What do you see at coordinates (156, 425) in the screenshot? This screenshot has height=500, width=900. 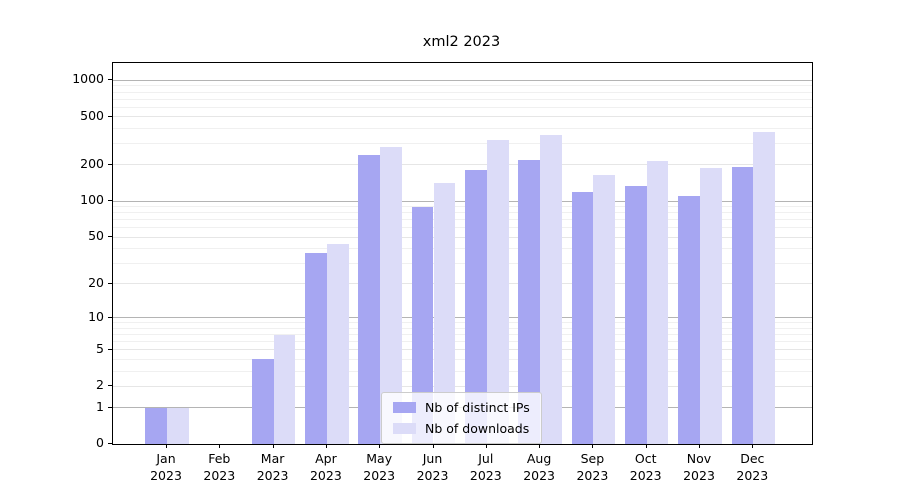 I see `bar-distinct-ips-jan-2023` at bounding box center [156, 425].